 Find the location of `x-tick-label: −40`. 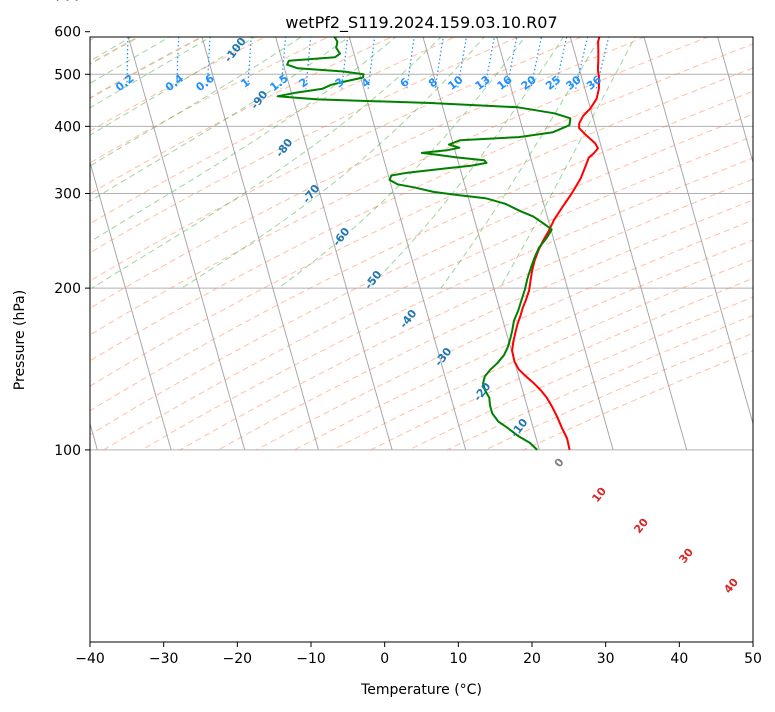

x-tick-label: −40 is located at coordinates (90, 659).